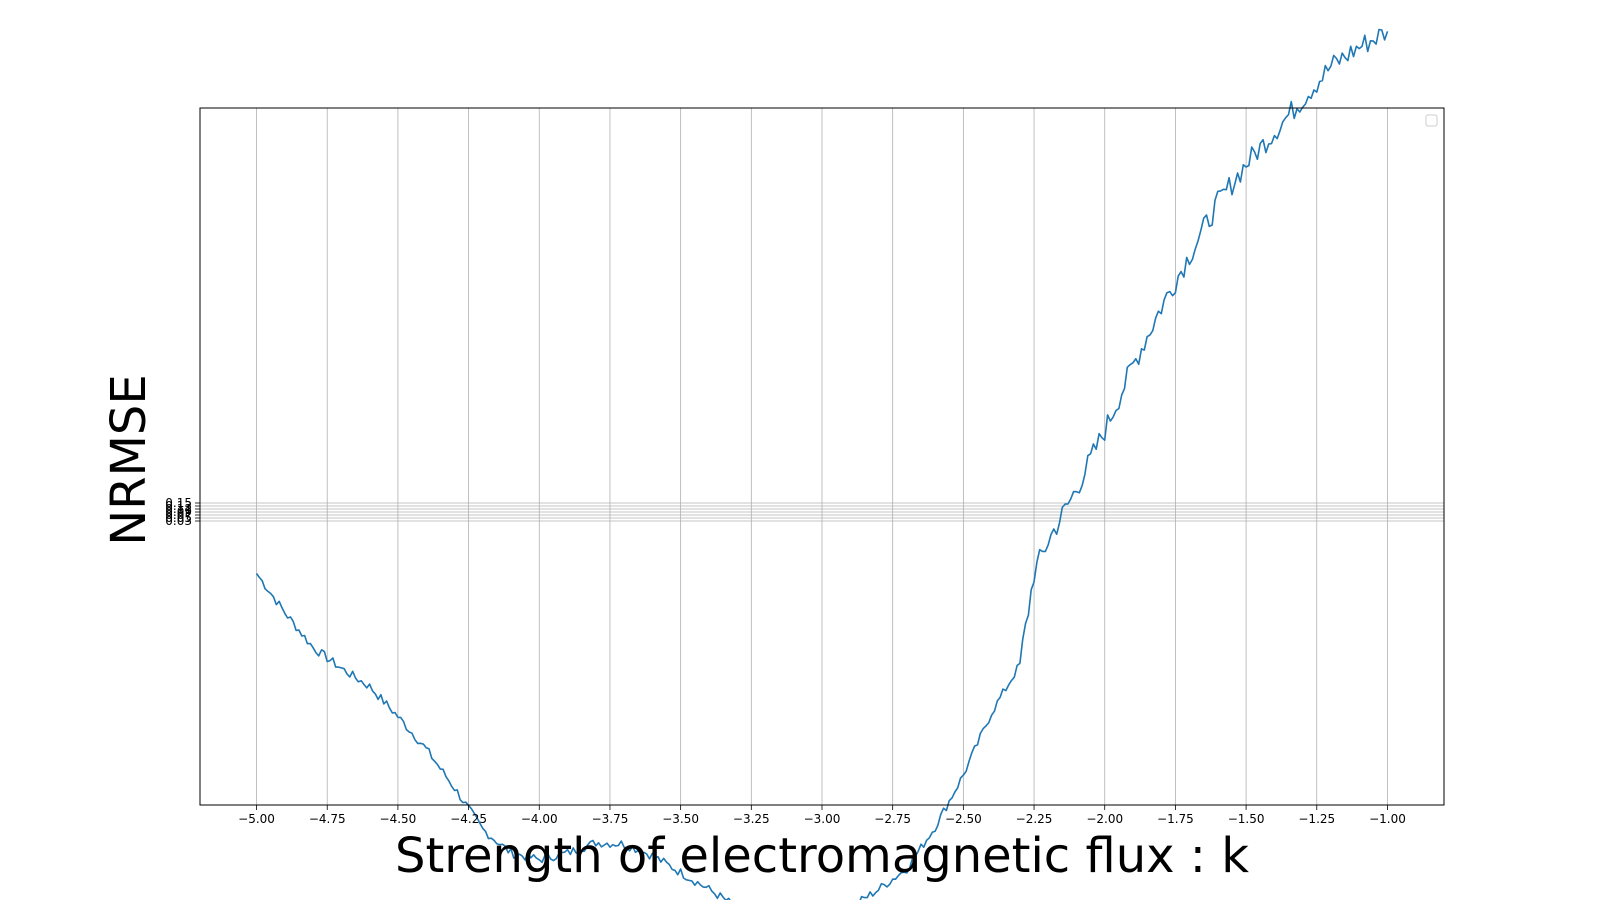  What do you see at coordinates (398, 819) in the screenshot?
I see `x-tick-label: −4.50` at bounding box center [398, 819].